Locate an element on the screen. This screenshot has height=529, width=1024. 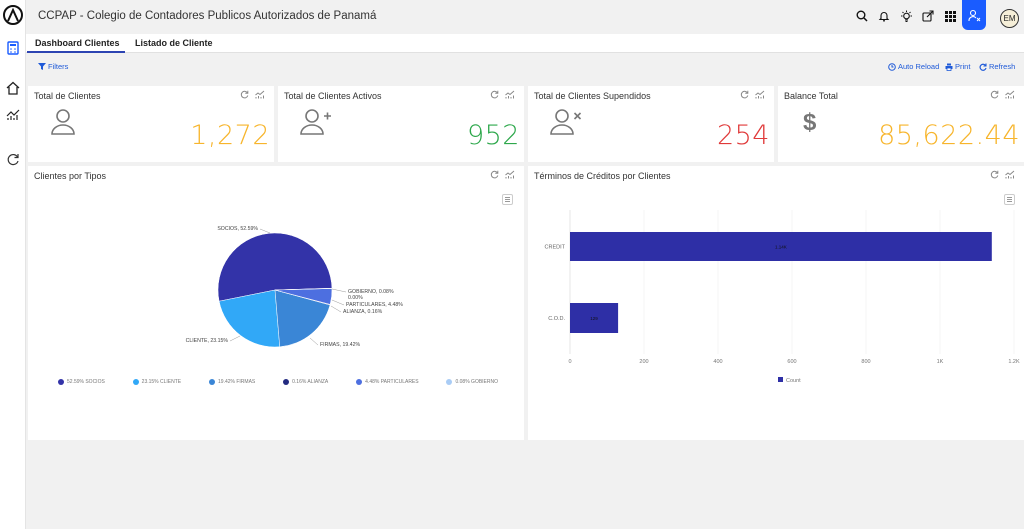
app-logo is located at coordinates (13, 15).